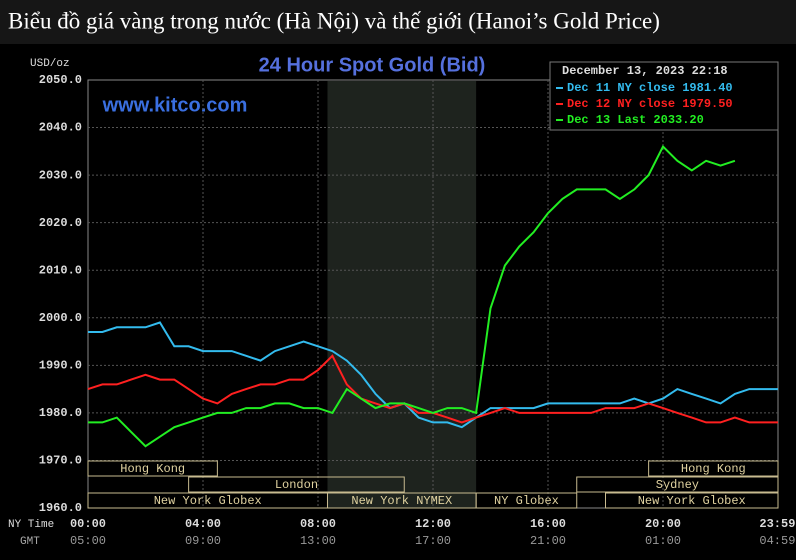 This screenshot has height=560, width=796. What do you see at coordinates (30, 542) in the screenshot?
I see `x-row-label: GMT` at bounding box center [30, 542].